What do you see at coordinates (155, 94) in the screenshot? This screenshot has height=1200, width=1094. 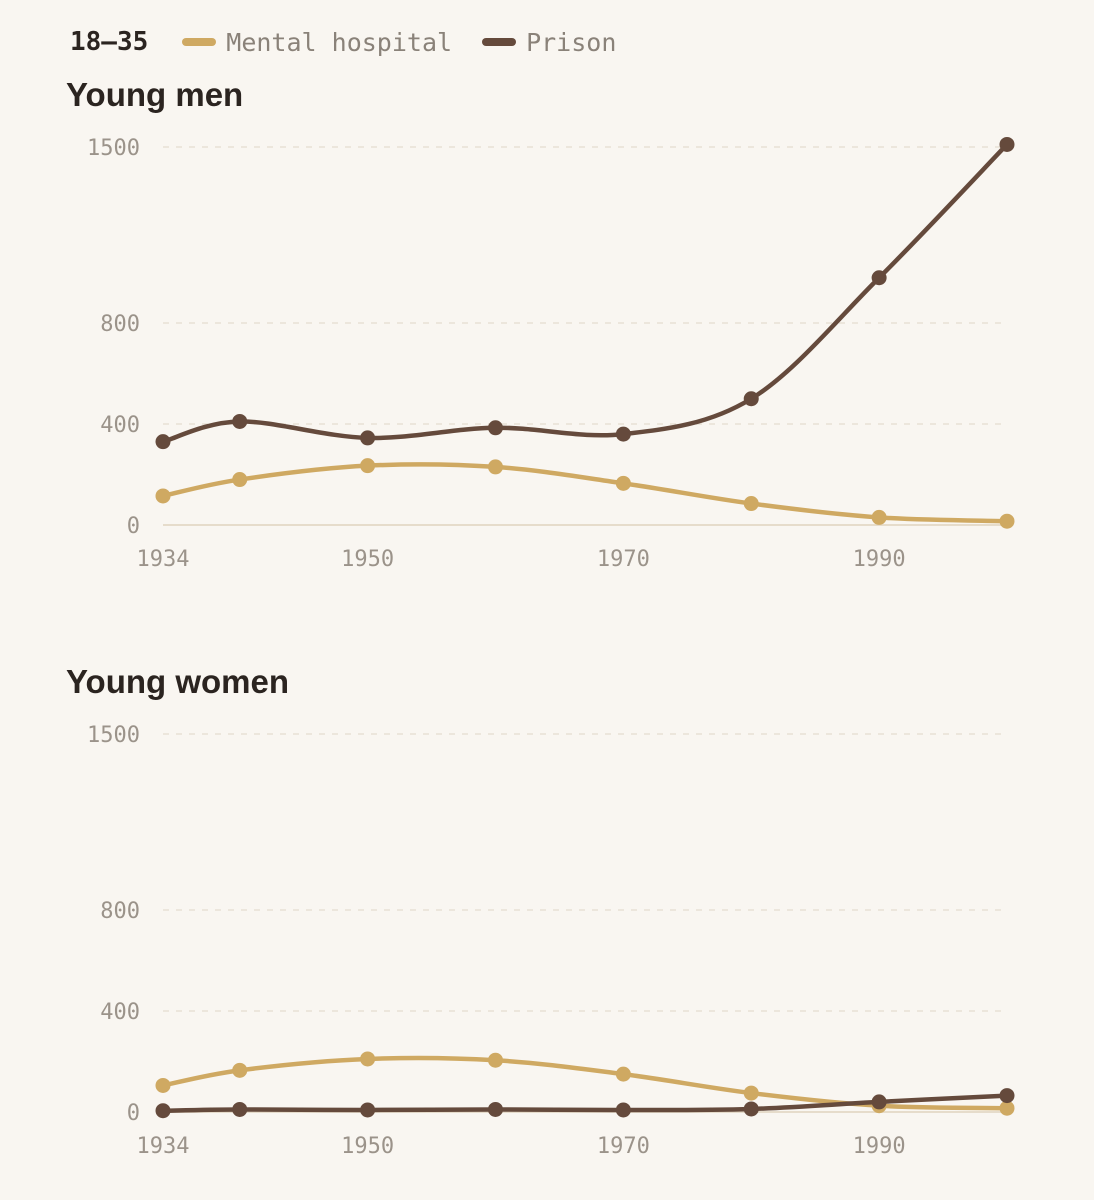 I see `panel-title-young-men: Young men` at bounding box center [155, 94].